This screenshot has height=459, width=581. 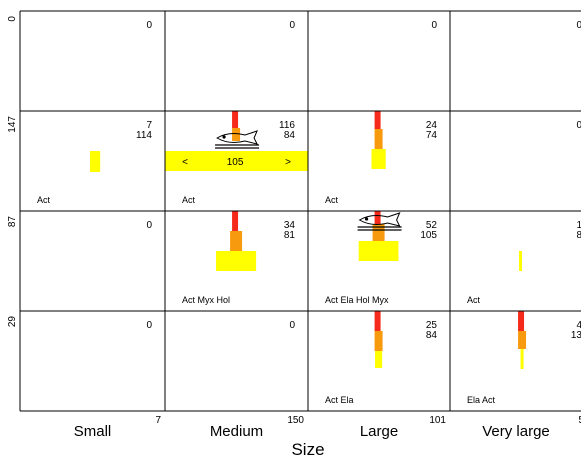 I want to click on cell-count-primary: 24, so click(x=432, y=125).